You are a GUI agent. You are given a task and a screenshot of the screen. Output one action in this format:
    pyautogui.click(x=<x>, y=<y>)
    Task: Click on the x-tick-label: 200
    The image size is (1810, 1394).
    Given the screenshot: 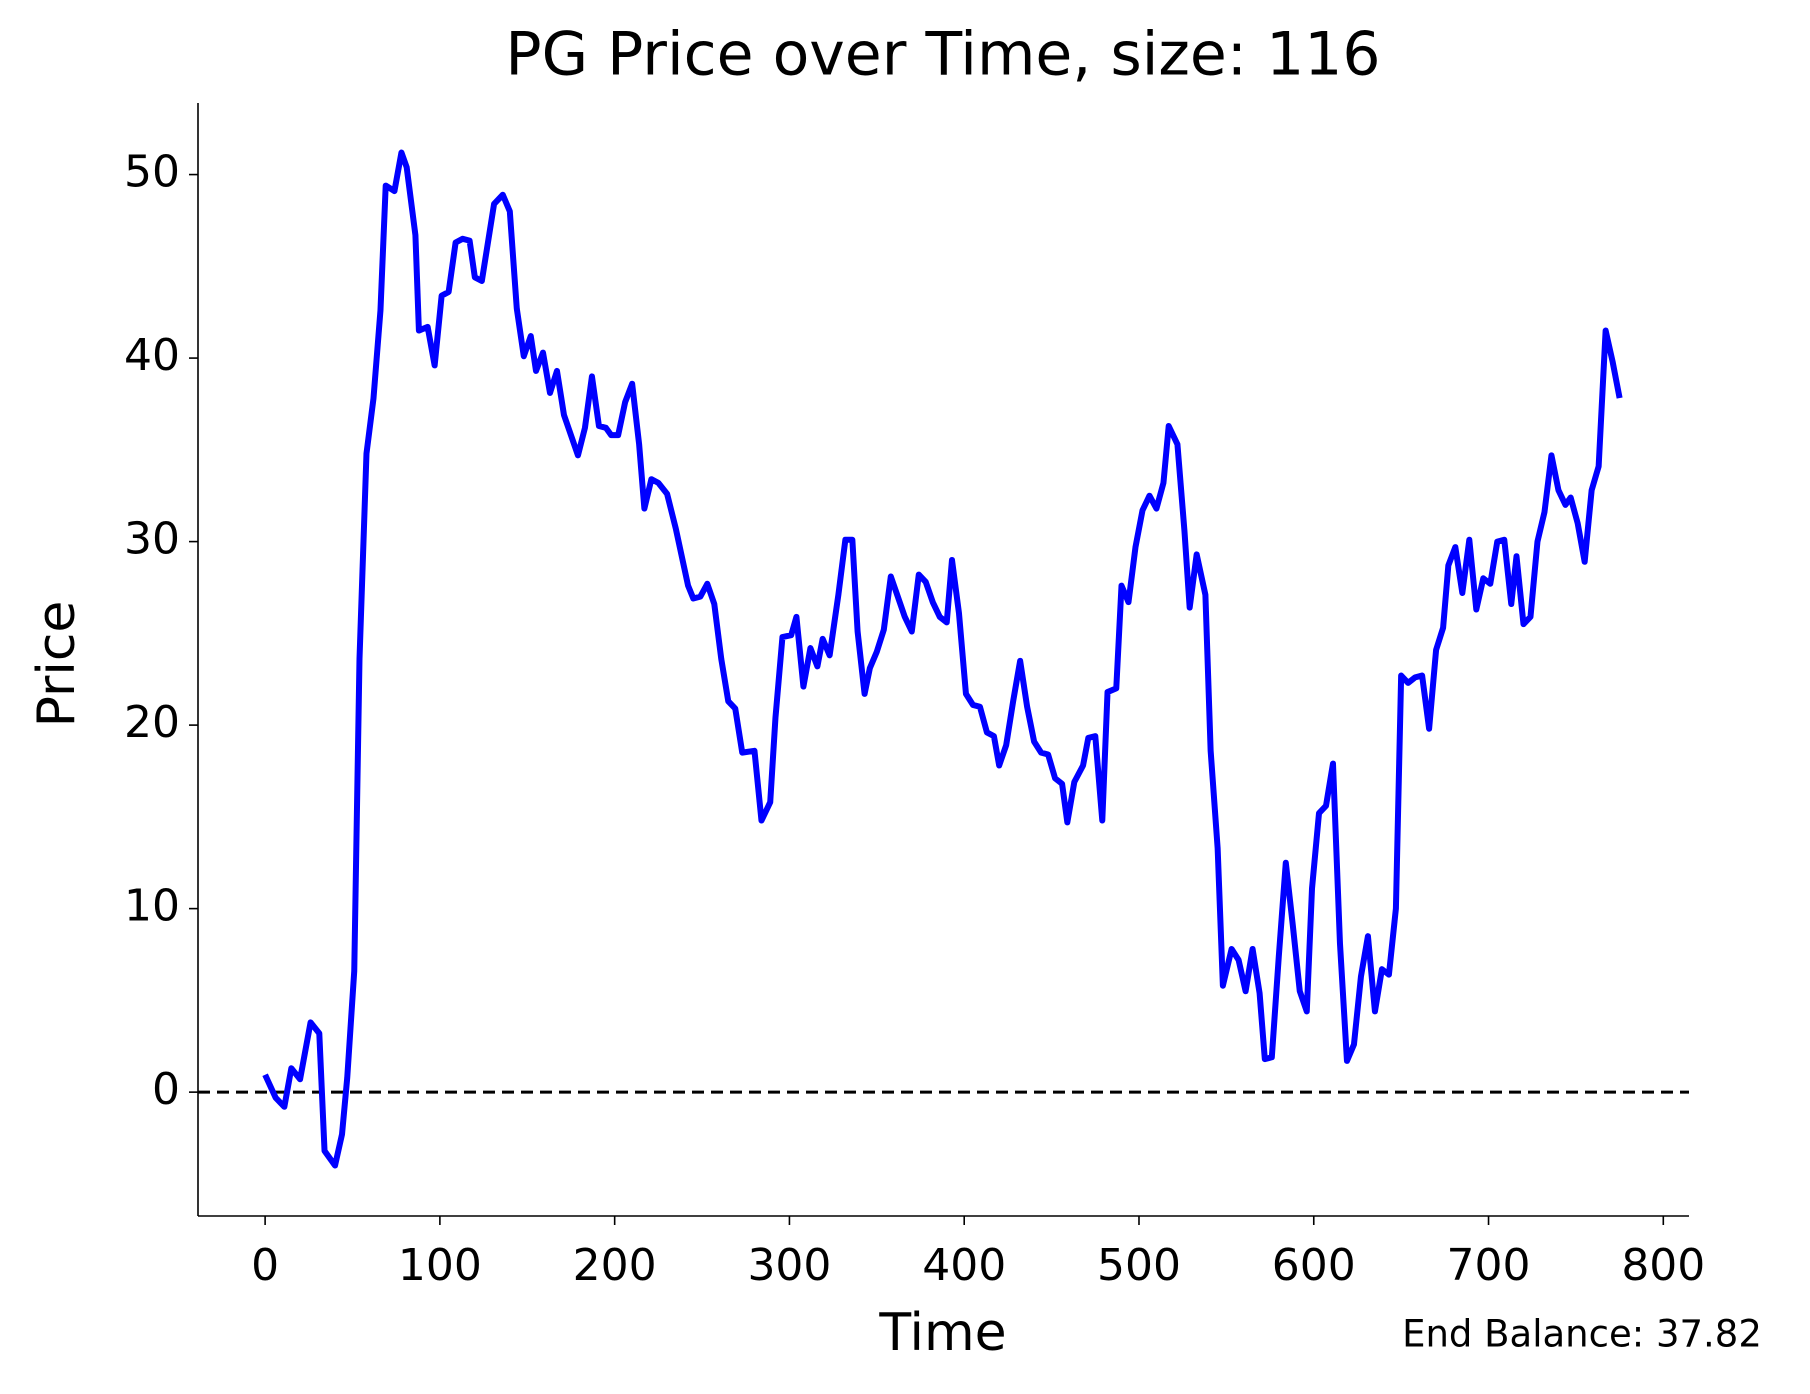 What is the action you would take?
    pyautogui.click(x=615, y=1265)
    